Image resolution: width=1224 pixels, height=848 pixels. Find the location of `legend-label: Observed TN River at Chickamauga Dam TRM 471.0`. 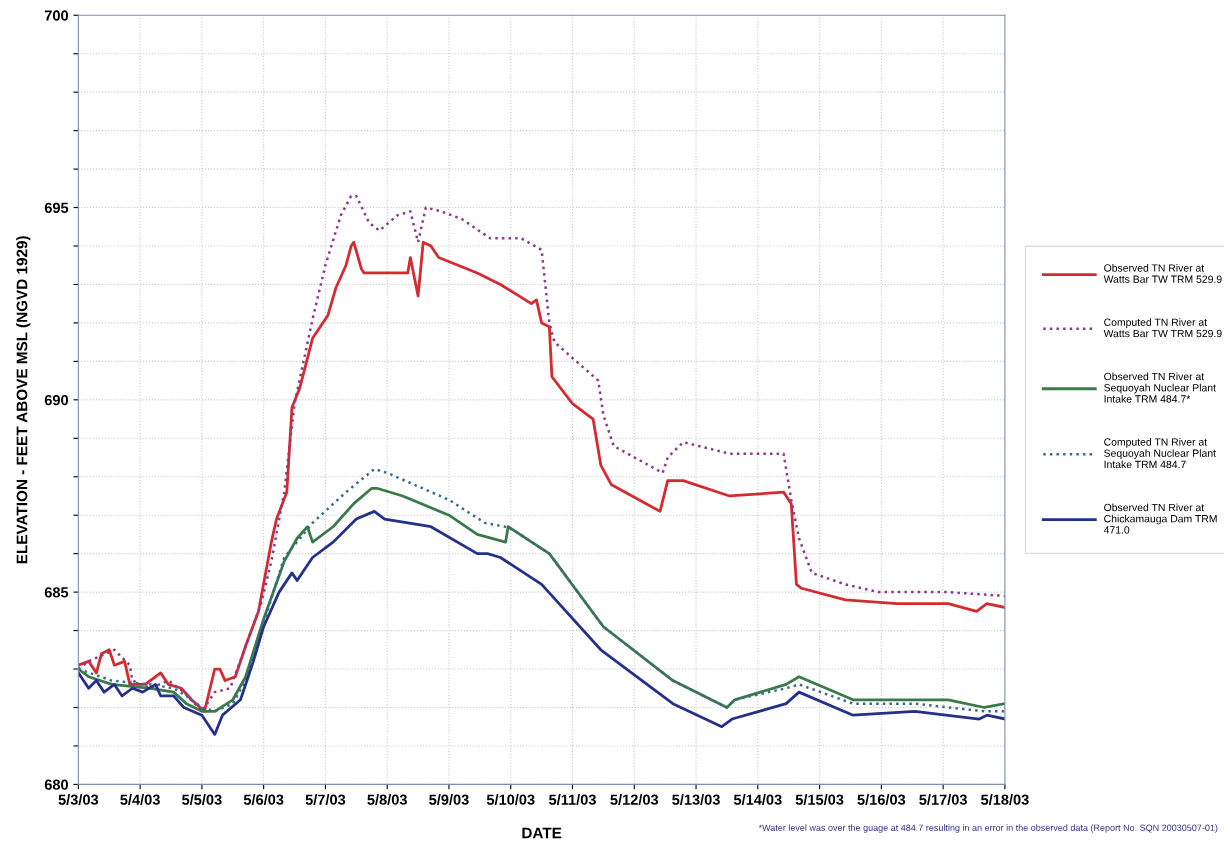

legend-label: Observed TN River at Chickamauga Dam TRM 471.0 is located at coordinates (1160, 518).